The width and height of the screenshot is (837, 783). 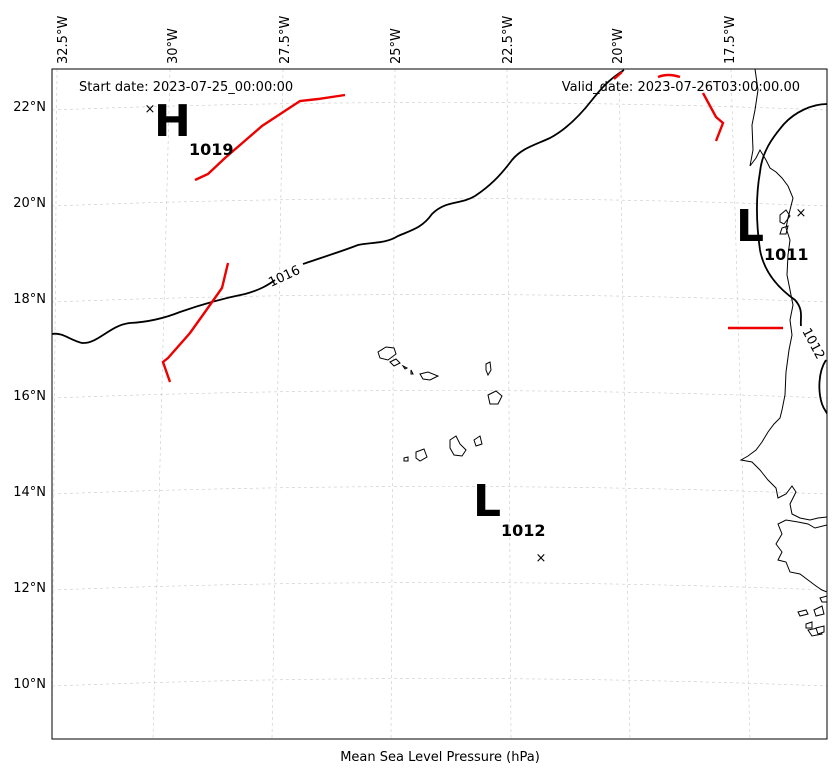 I want to click on lat-label: 12°N, so click(x=29, y=588).